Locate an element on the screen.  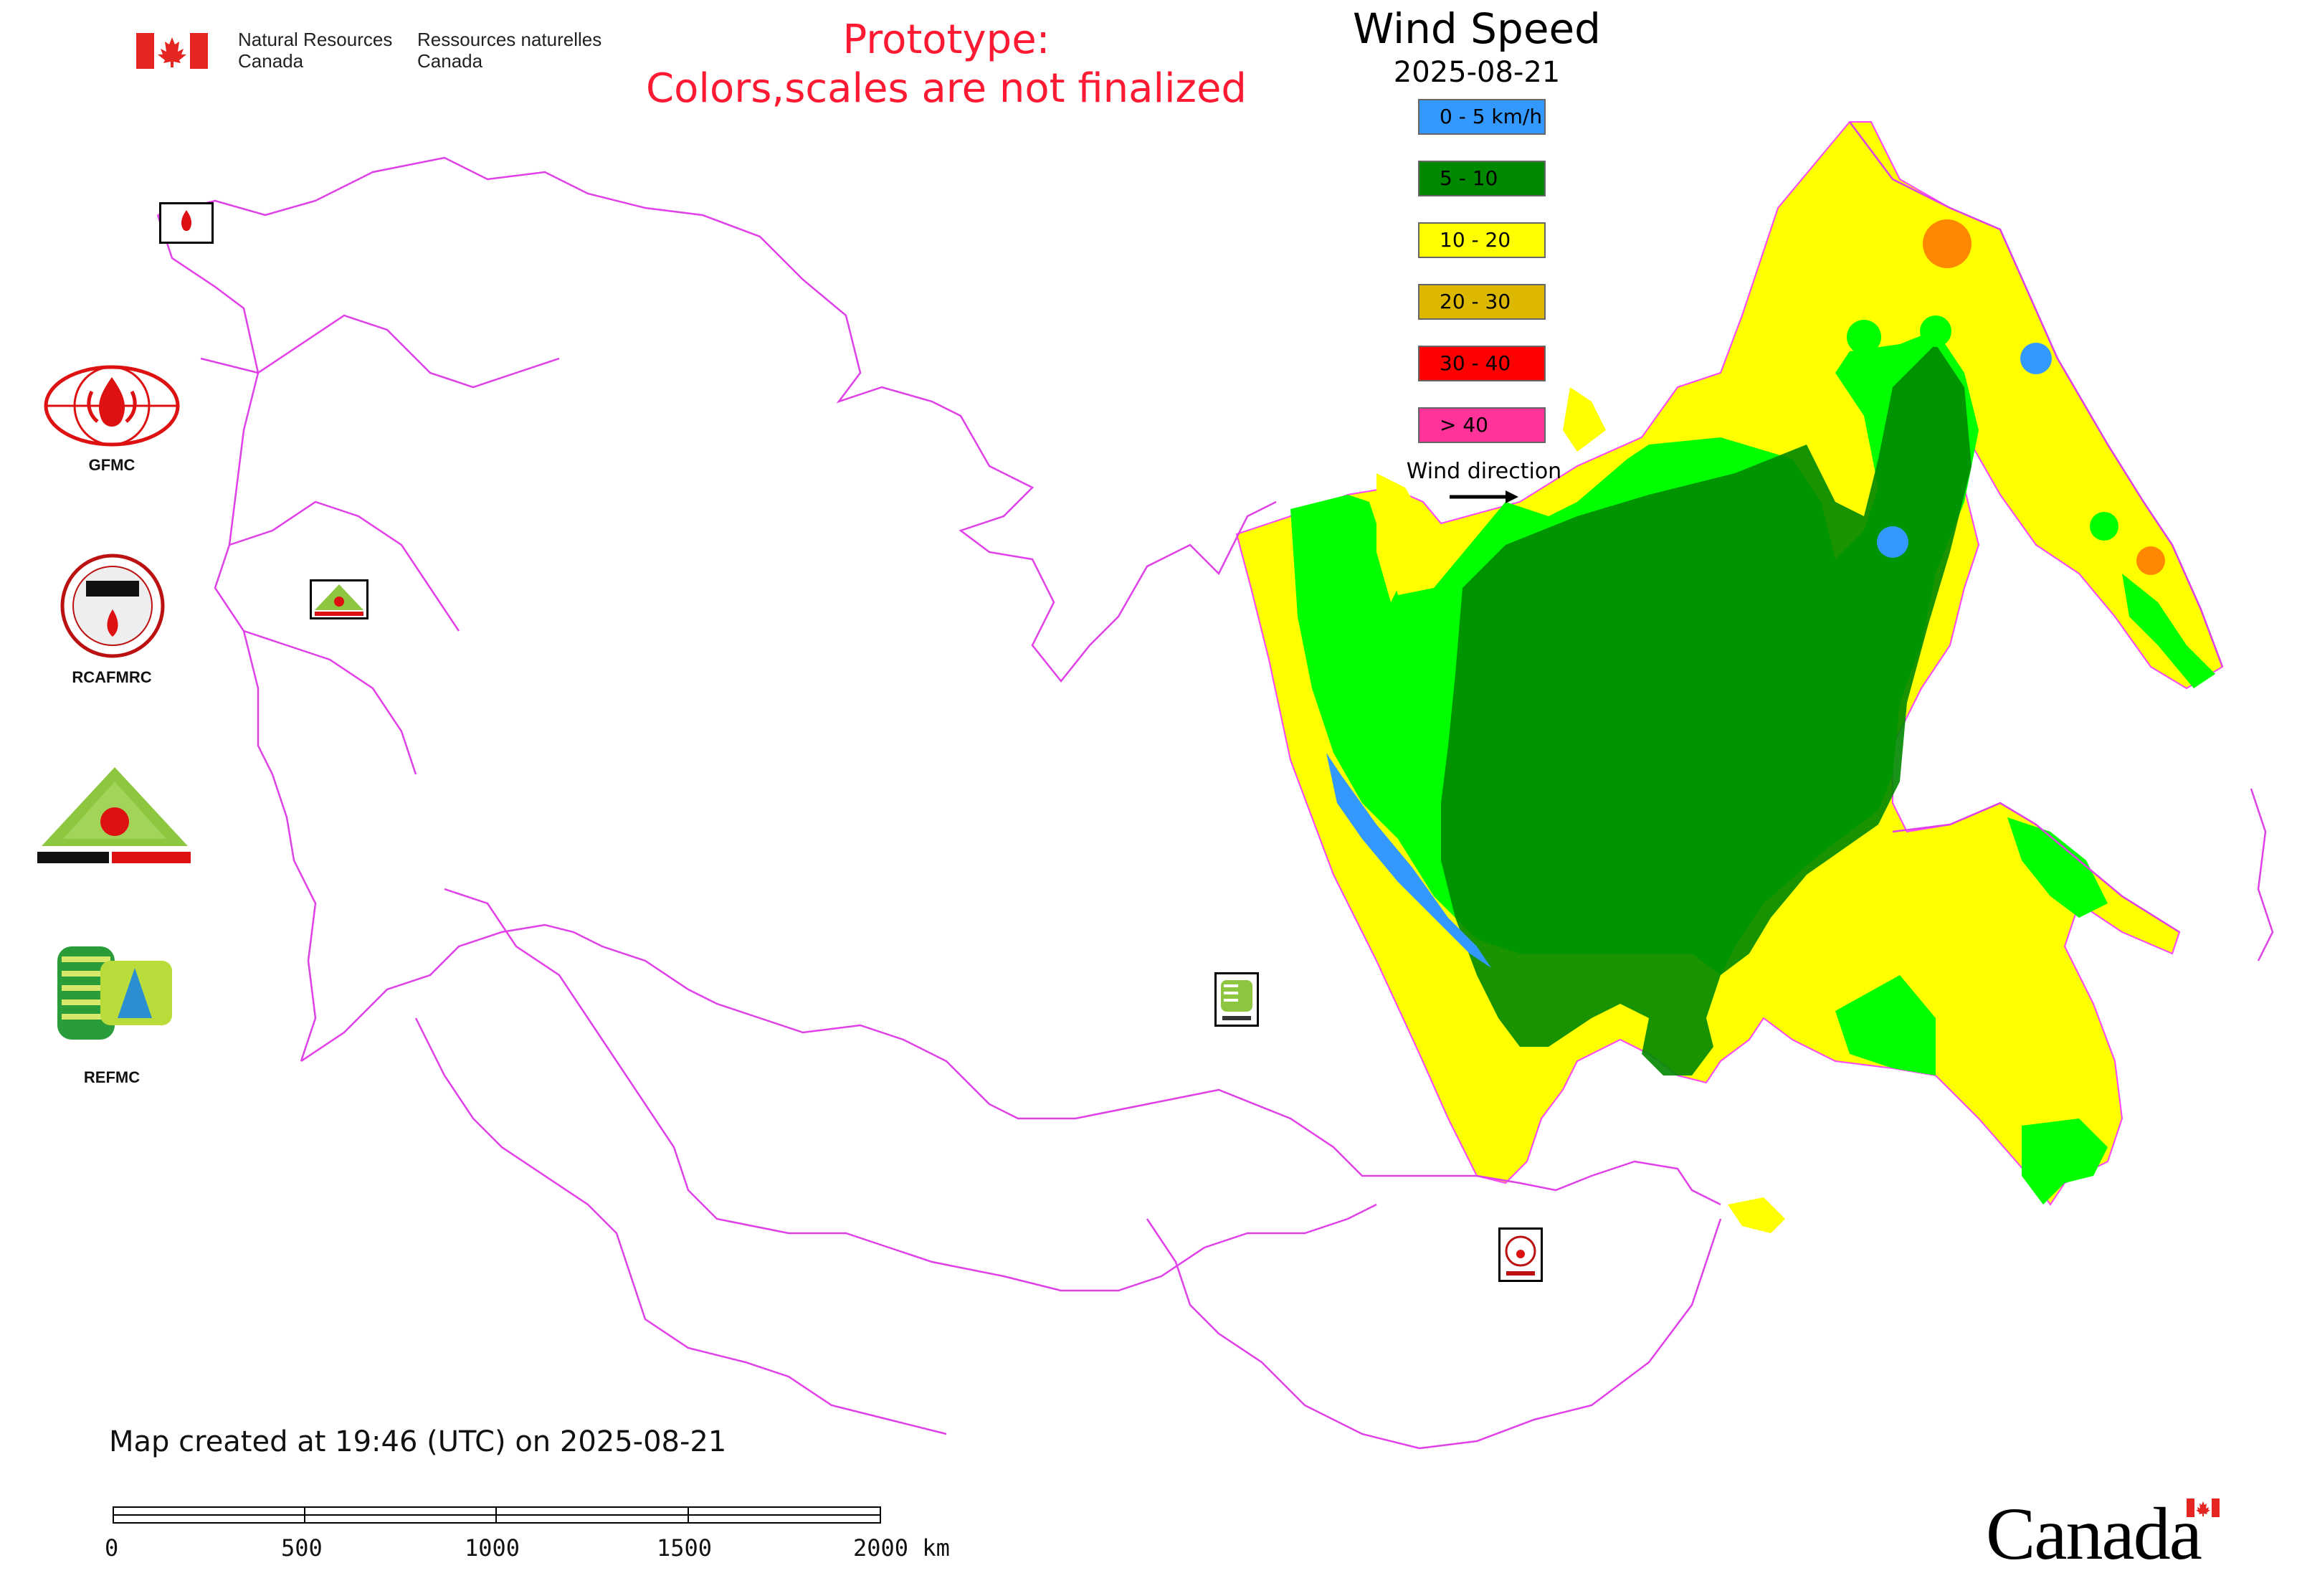
nrcan-name-en: Natural Resources Canada is located at coordinates (315, 50).